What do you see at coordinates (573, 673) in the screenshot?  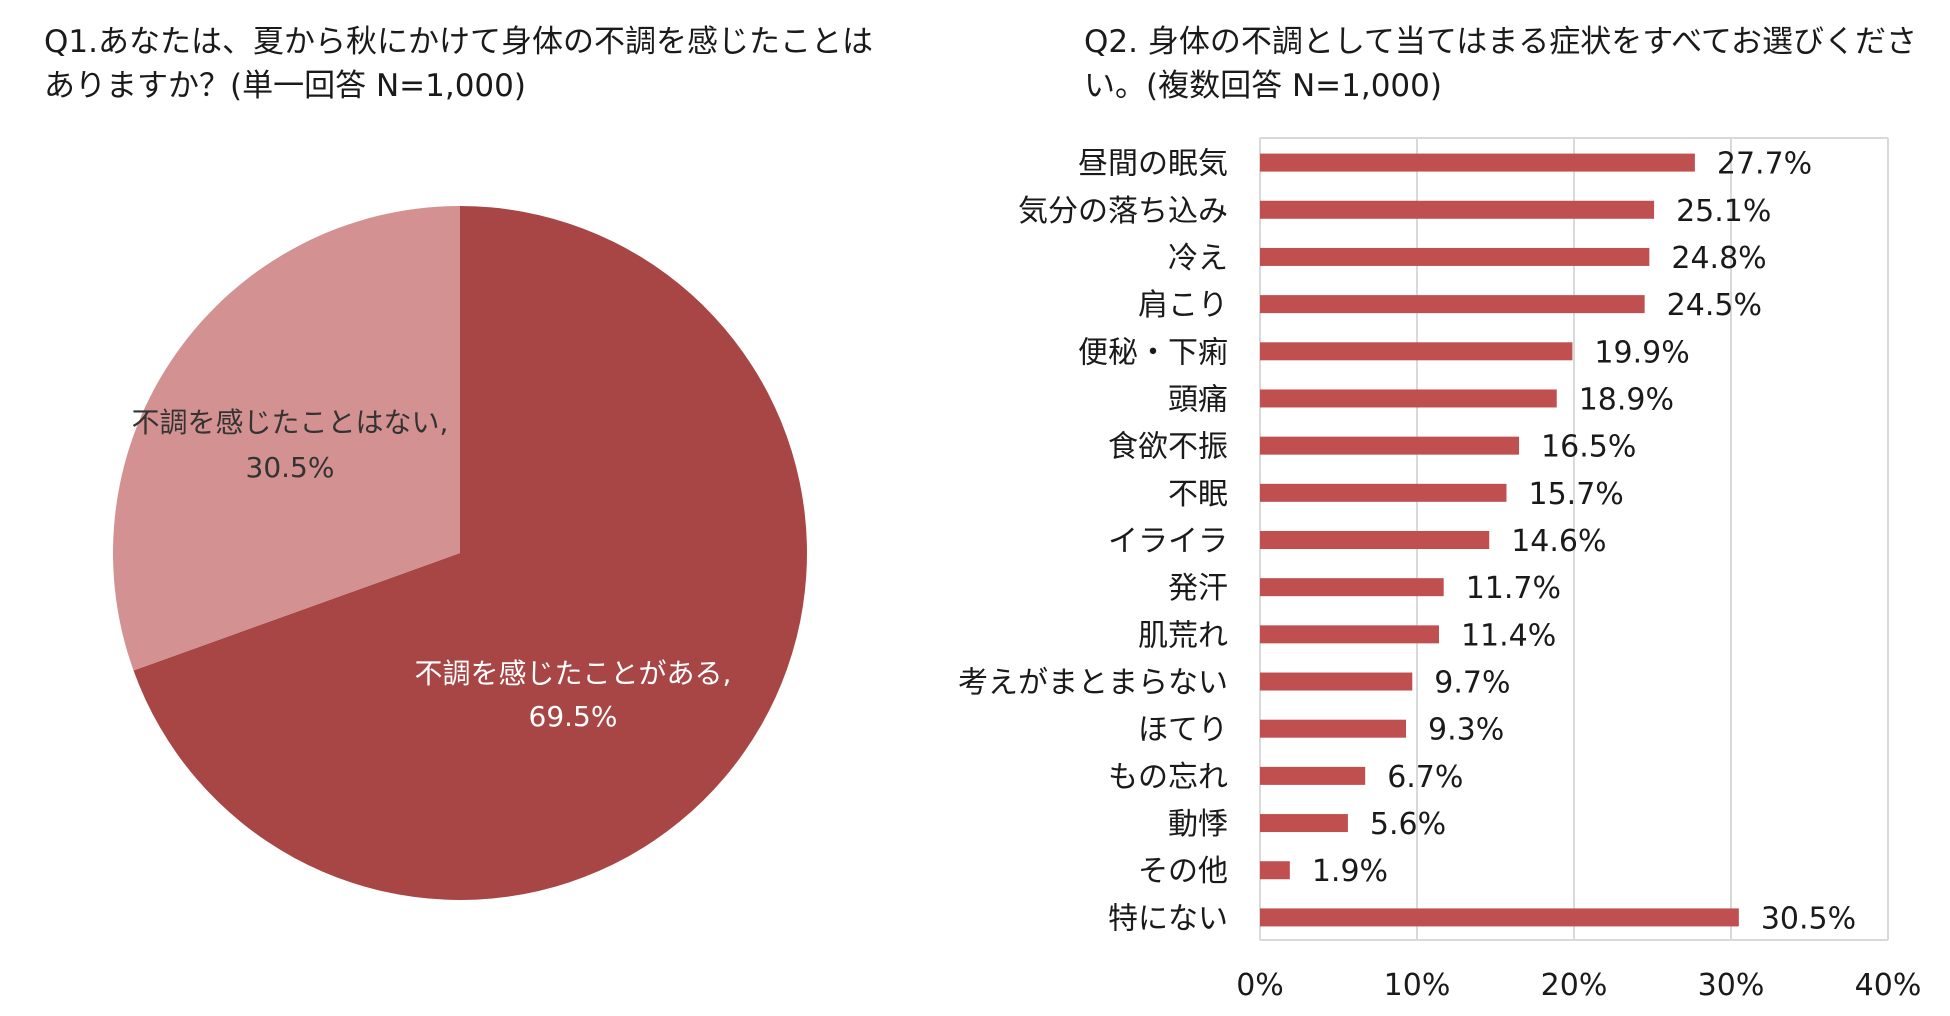 I see `pie-slice-label-0: 不調を感じたことがある,` at bounding box center [573, 673].